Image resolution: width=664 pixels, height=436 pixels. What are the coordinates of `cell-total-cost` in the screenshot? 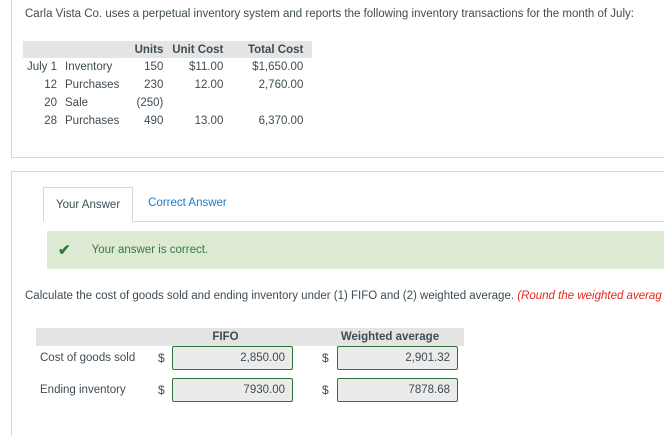 It's located at (267, 103).